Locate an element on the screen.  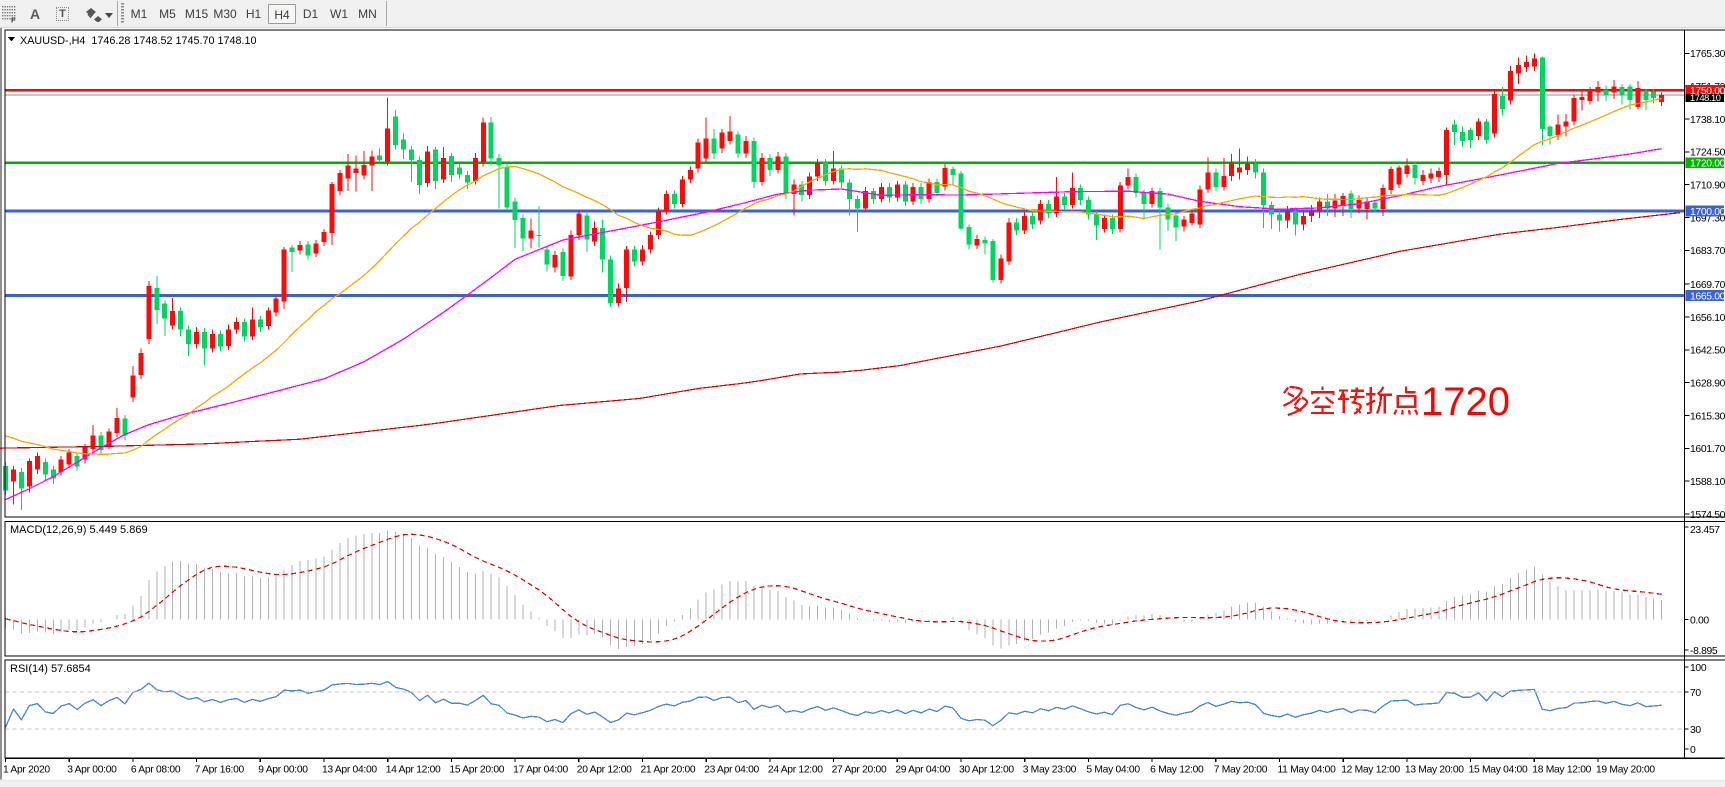
svg-text: 1683.70 is located at coordinates (1707, 251).